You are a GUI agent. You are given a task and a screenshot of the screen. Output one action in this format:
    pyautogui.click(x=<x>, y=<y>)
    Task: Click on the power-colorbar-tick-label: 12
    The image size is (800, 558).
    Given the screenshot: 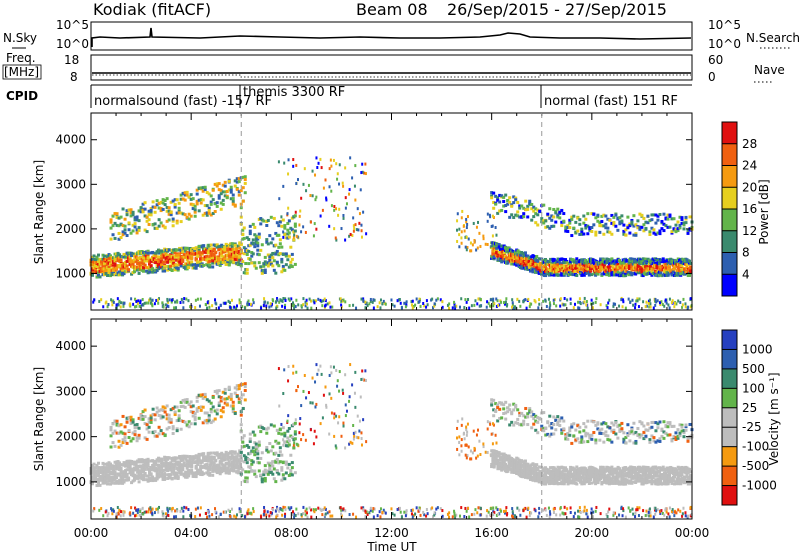 What is the action you would take?
    pyautogui.click(x=749, y=231)
    